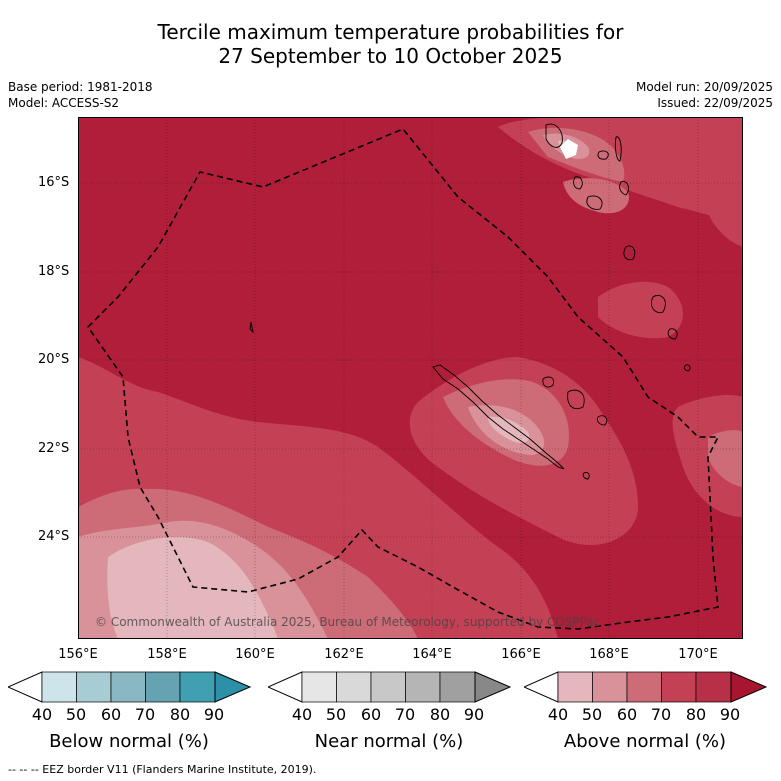 The image size is (781, 781). What do you see at coordinates (54, 271) in the screenshot?
I see `lat-label-18s: 18°S` at bounding box center [54, 271].